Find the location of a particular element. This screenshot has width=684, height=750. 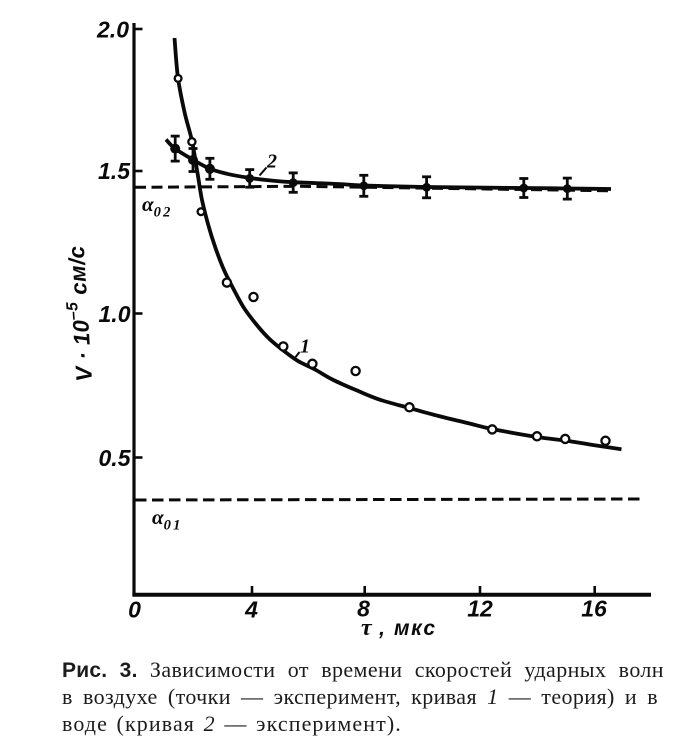

svg-text: 0.5 is located at coordinates (115, 458).